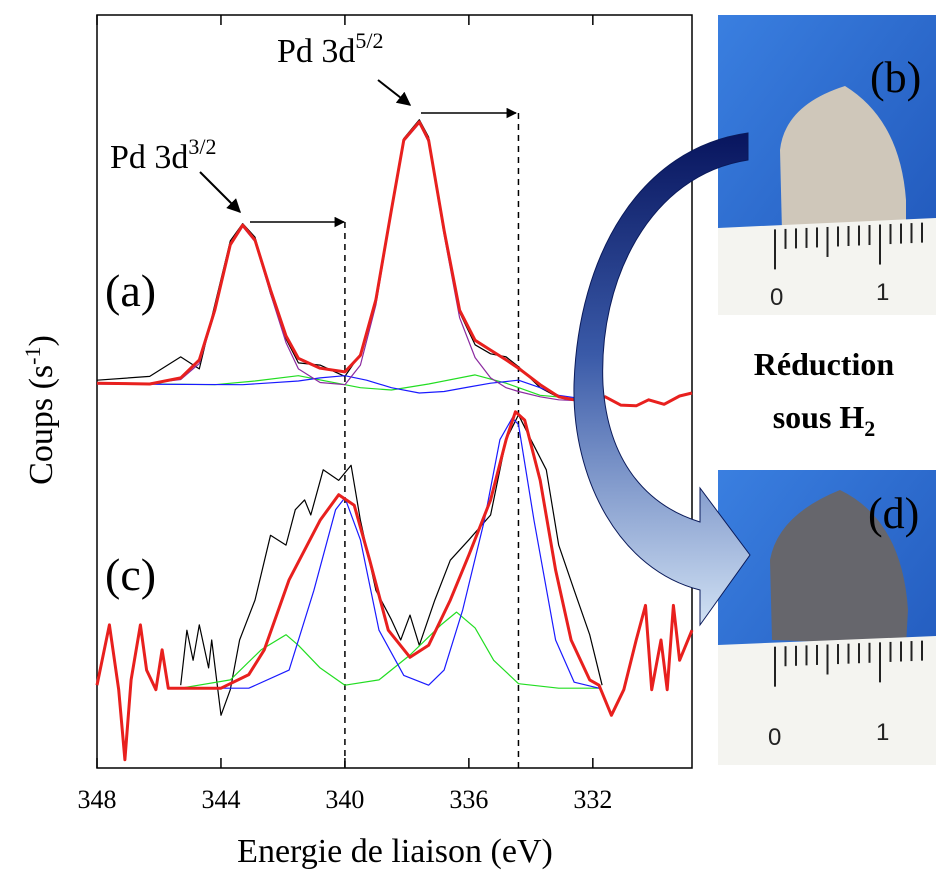  I want to click on caption-sub: 2, so click(869, 428).